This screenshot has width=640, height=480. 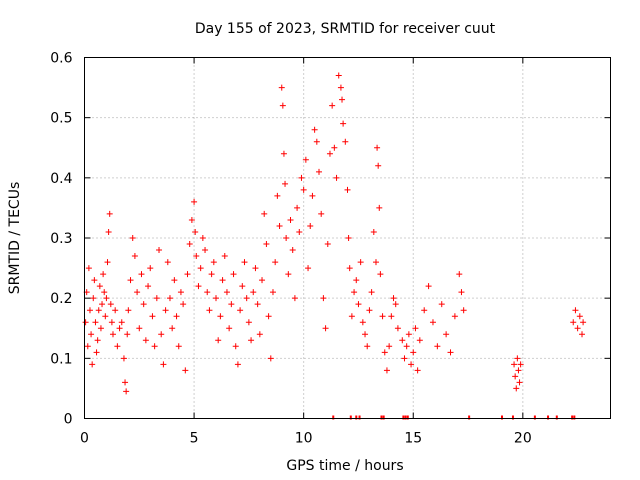 What do you see at coordinates (344, 466) in the screenshot?
I see `x-axis-label: GPS time / hours` at bounding box center [344, 466].